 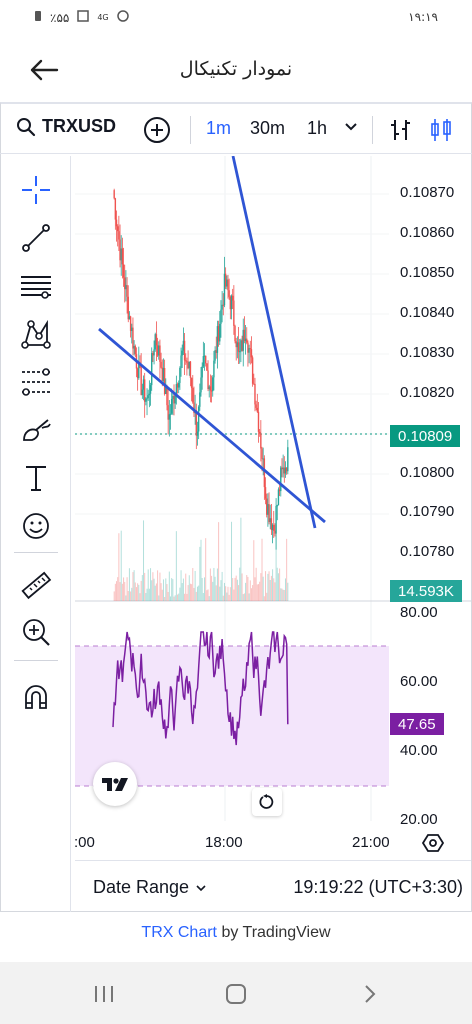 What do you see at coordinates (417, 724) in the screenshot?
I see `rsi-value-badge: 47.65` at bounding box center [417, 724].